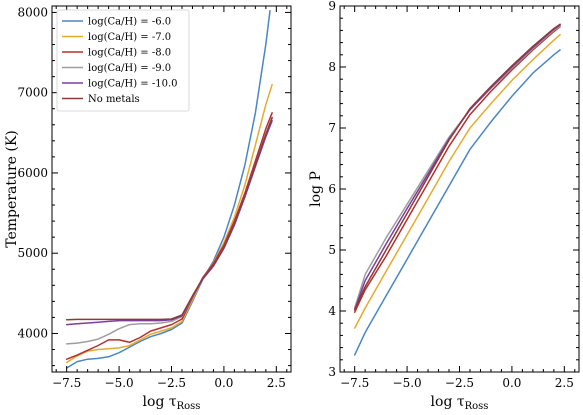 The image size is (583, 415). I want to click on pres-y-tick-label: 8, so click(332, 67).